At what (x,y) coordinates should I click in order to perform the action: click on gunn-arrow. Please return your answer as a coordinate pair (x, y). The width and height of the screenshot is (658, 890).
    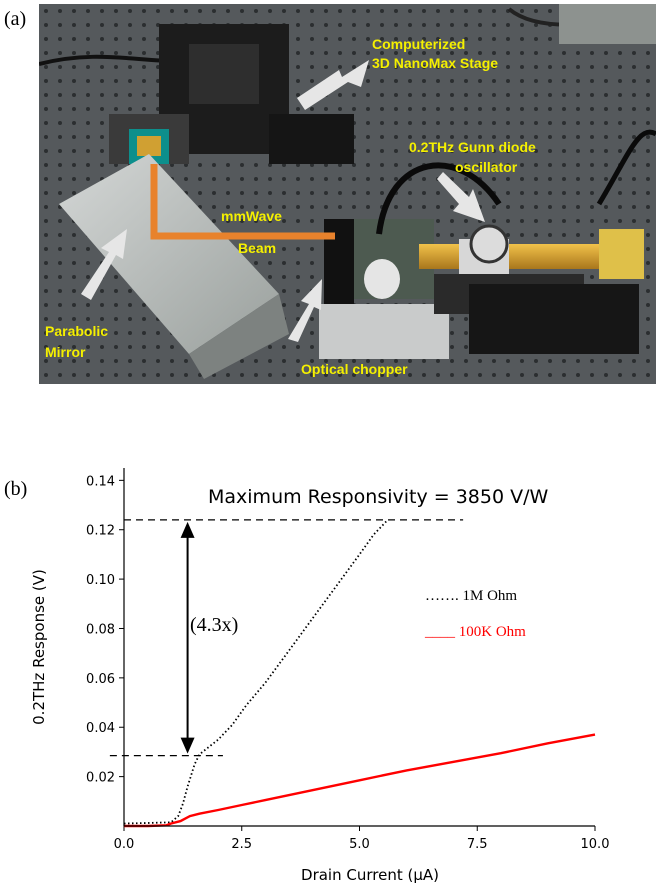
    Looking at the image, I should click on (461, 197).